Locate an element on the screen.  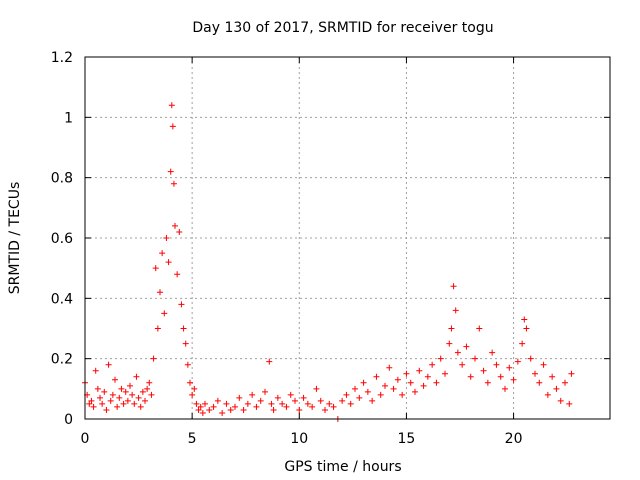
x-axis-label: GPS time / hours is located at coordinates (342, 467).